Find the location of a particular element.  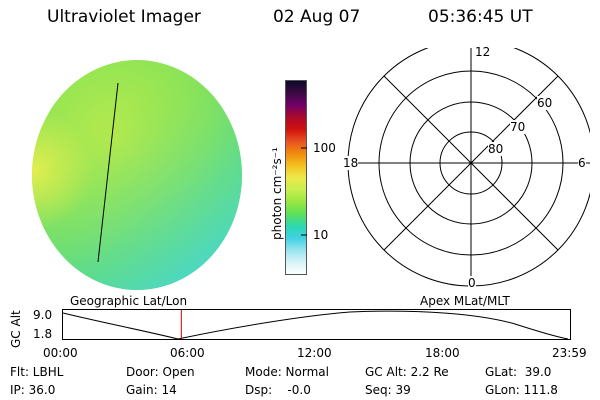

time-label: 05:36:45 UT is located at coordinates (480, 17).